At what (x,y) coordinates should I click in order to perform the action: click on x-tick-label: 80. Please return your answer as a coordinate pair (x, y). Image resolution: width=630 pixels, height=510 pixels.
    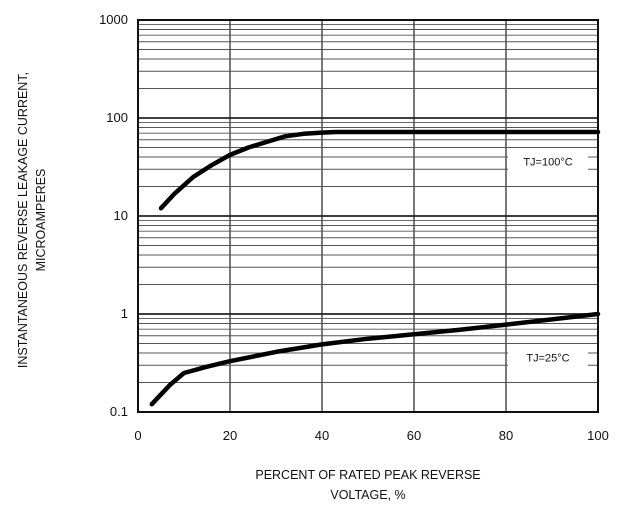
    Looking at the image, I should click on (506, 435).